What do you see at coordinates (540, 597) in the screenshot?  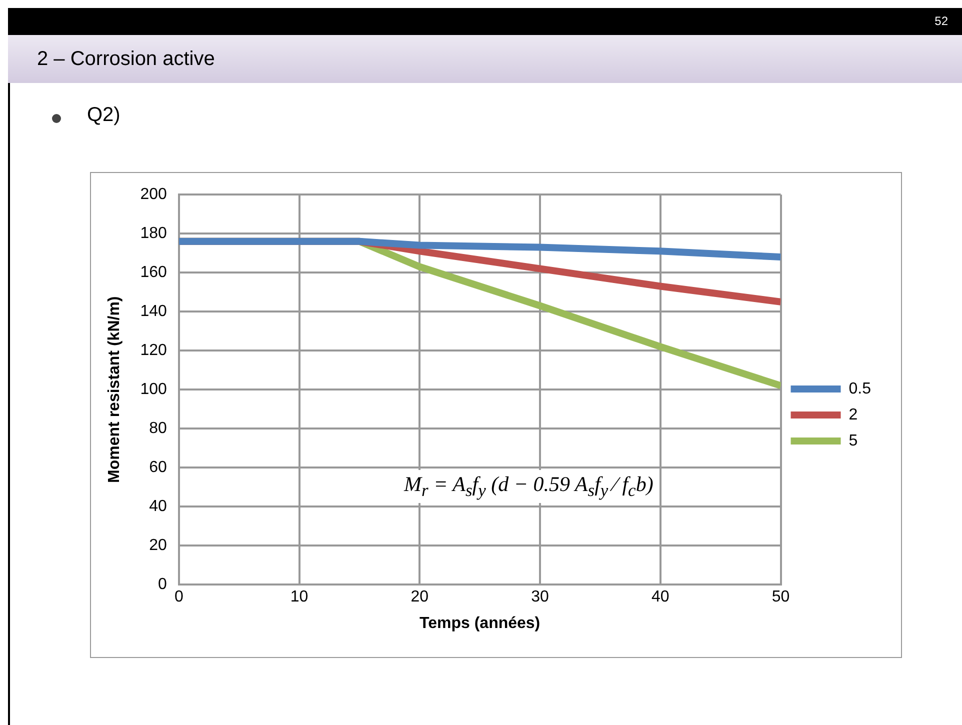 I see `x-tick-label: 30` at bounding box center [540, 597].